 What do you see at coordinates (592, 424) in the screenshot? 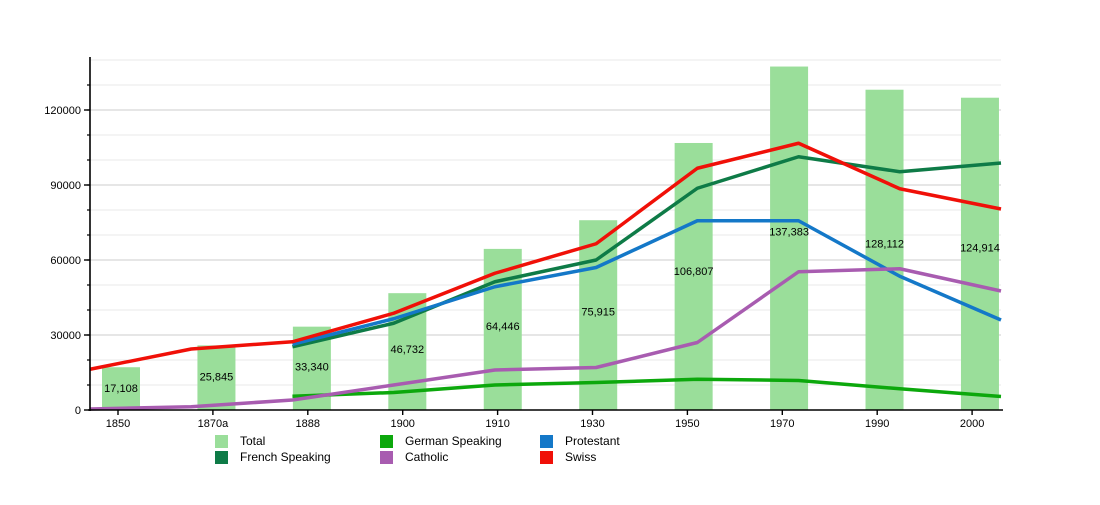
I see `x-tick-label: 1930` at bounding box center [592, 424].